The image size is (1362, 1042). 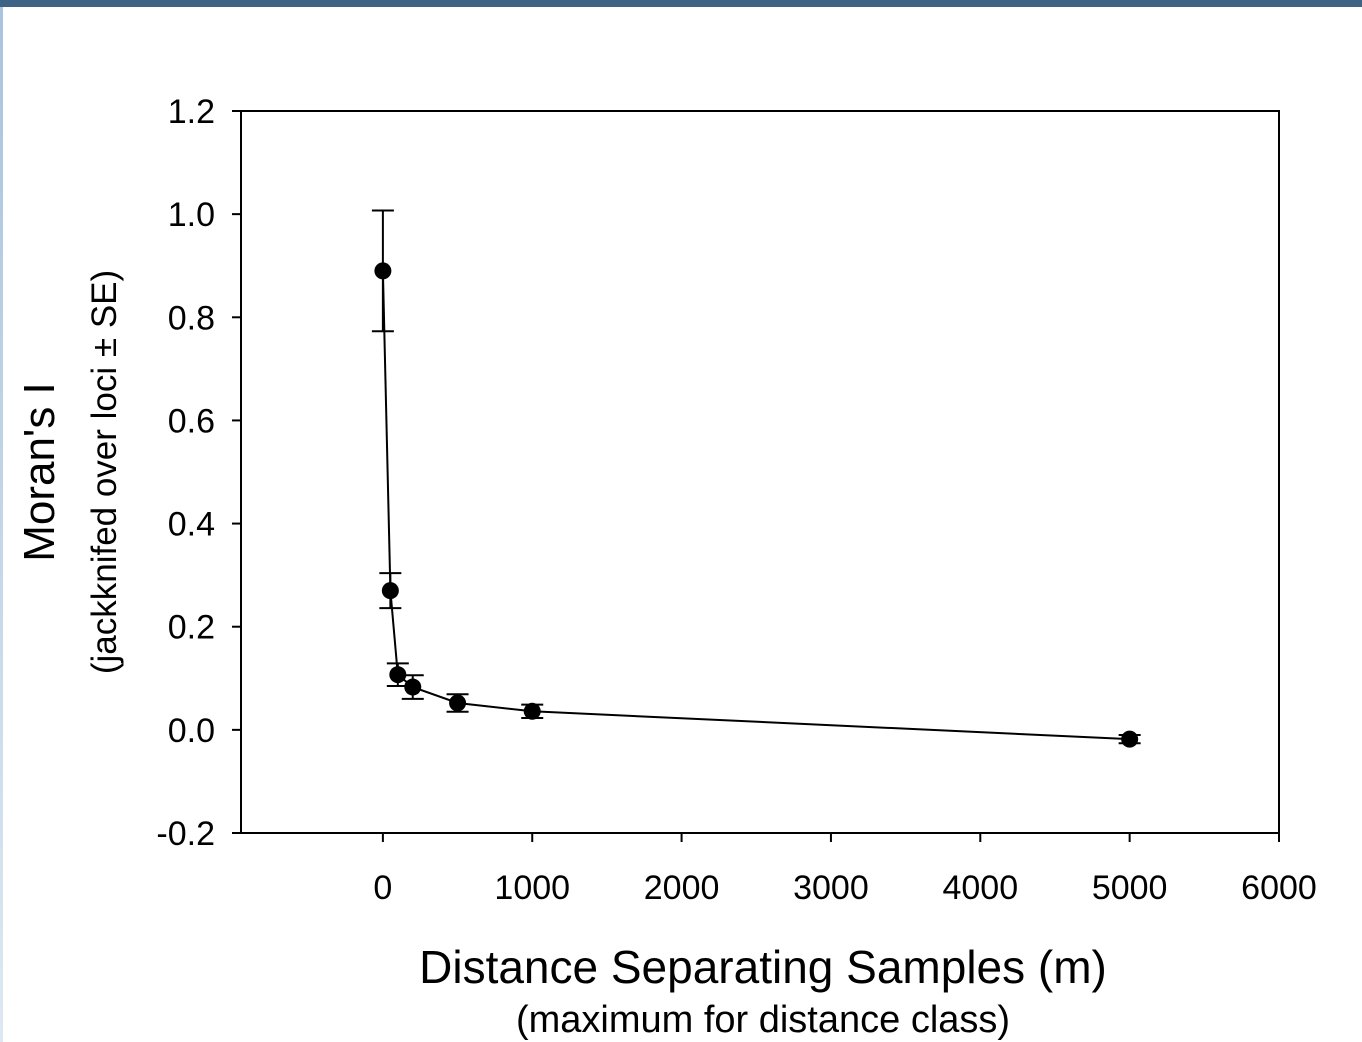 What do you see at coordinates (1130, 888) in the screenshot?
I see `x-tick-label-5: 5000` at bounding box center [1130, 888].